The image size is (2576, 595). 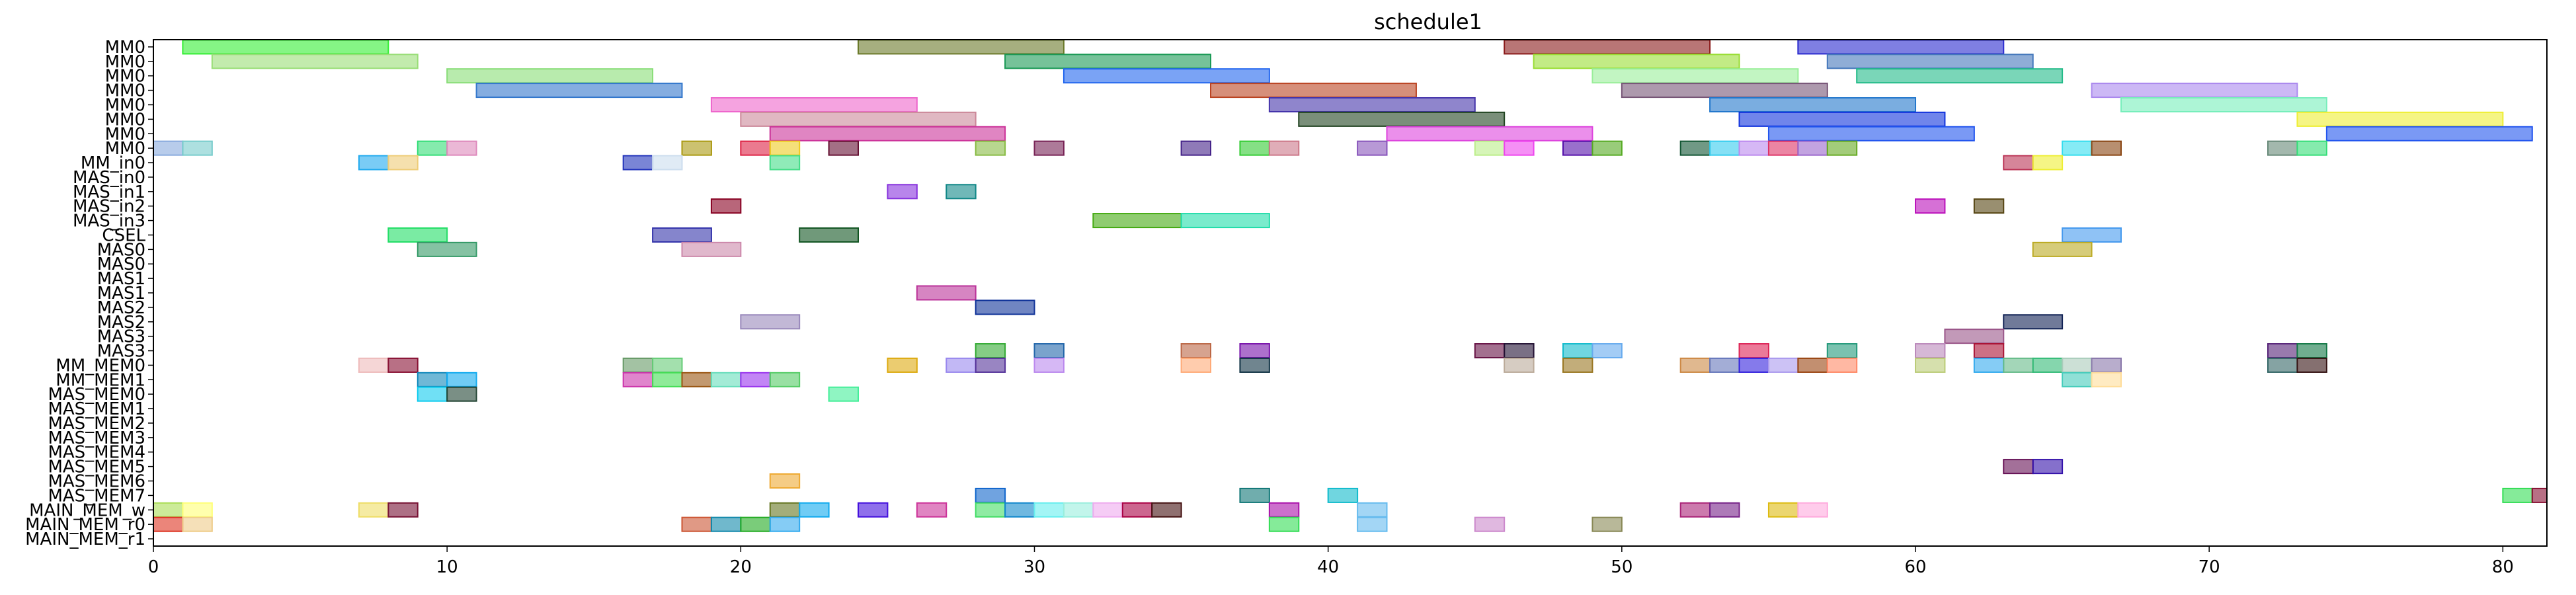 I want to click on y-tick-label: MM_MEM1, so click(x=101, y=380).